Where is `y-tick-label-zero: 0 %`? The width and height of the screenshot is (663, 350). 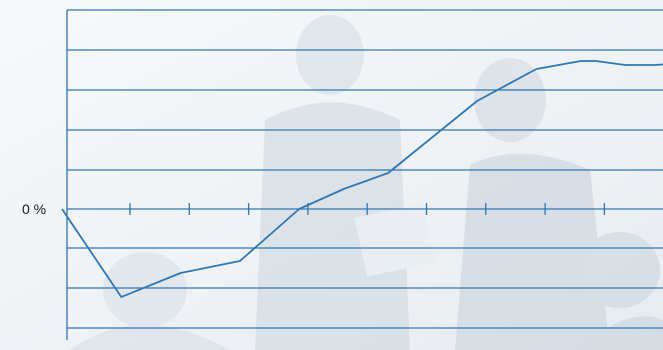 y-tick-label-zero: 0 % is located at coordinates (34, 209).